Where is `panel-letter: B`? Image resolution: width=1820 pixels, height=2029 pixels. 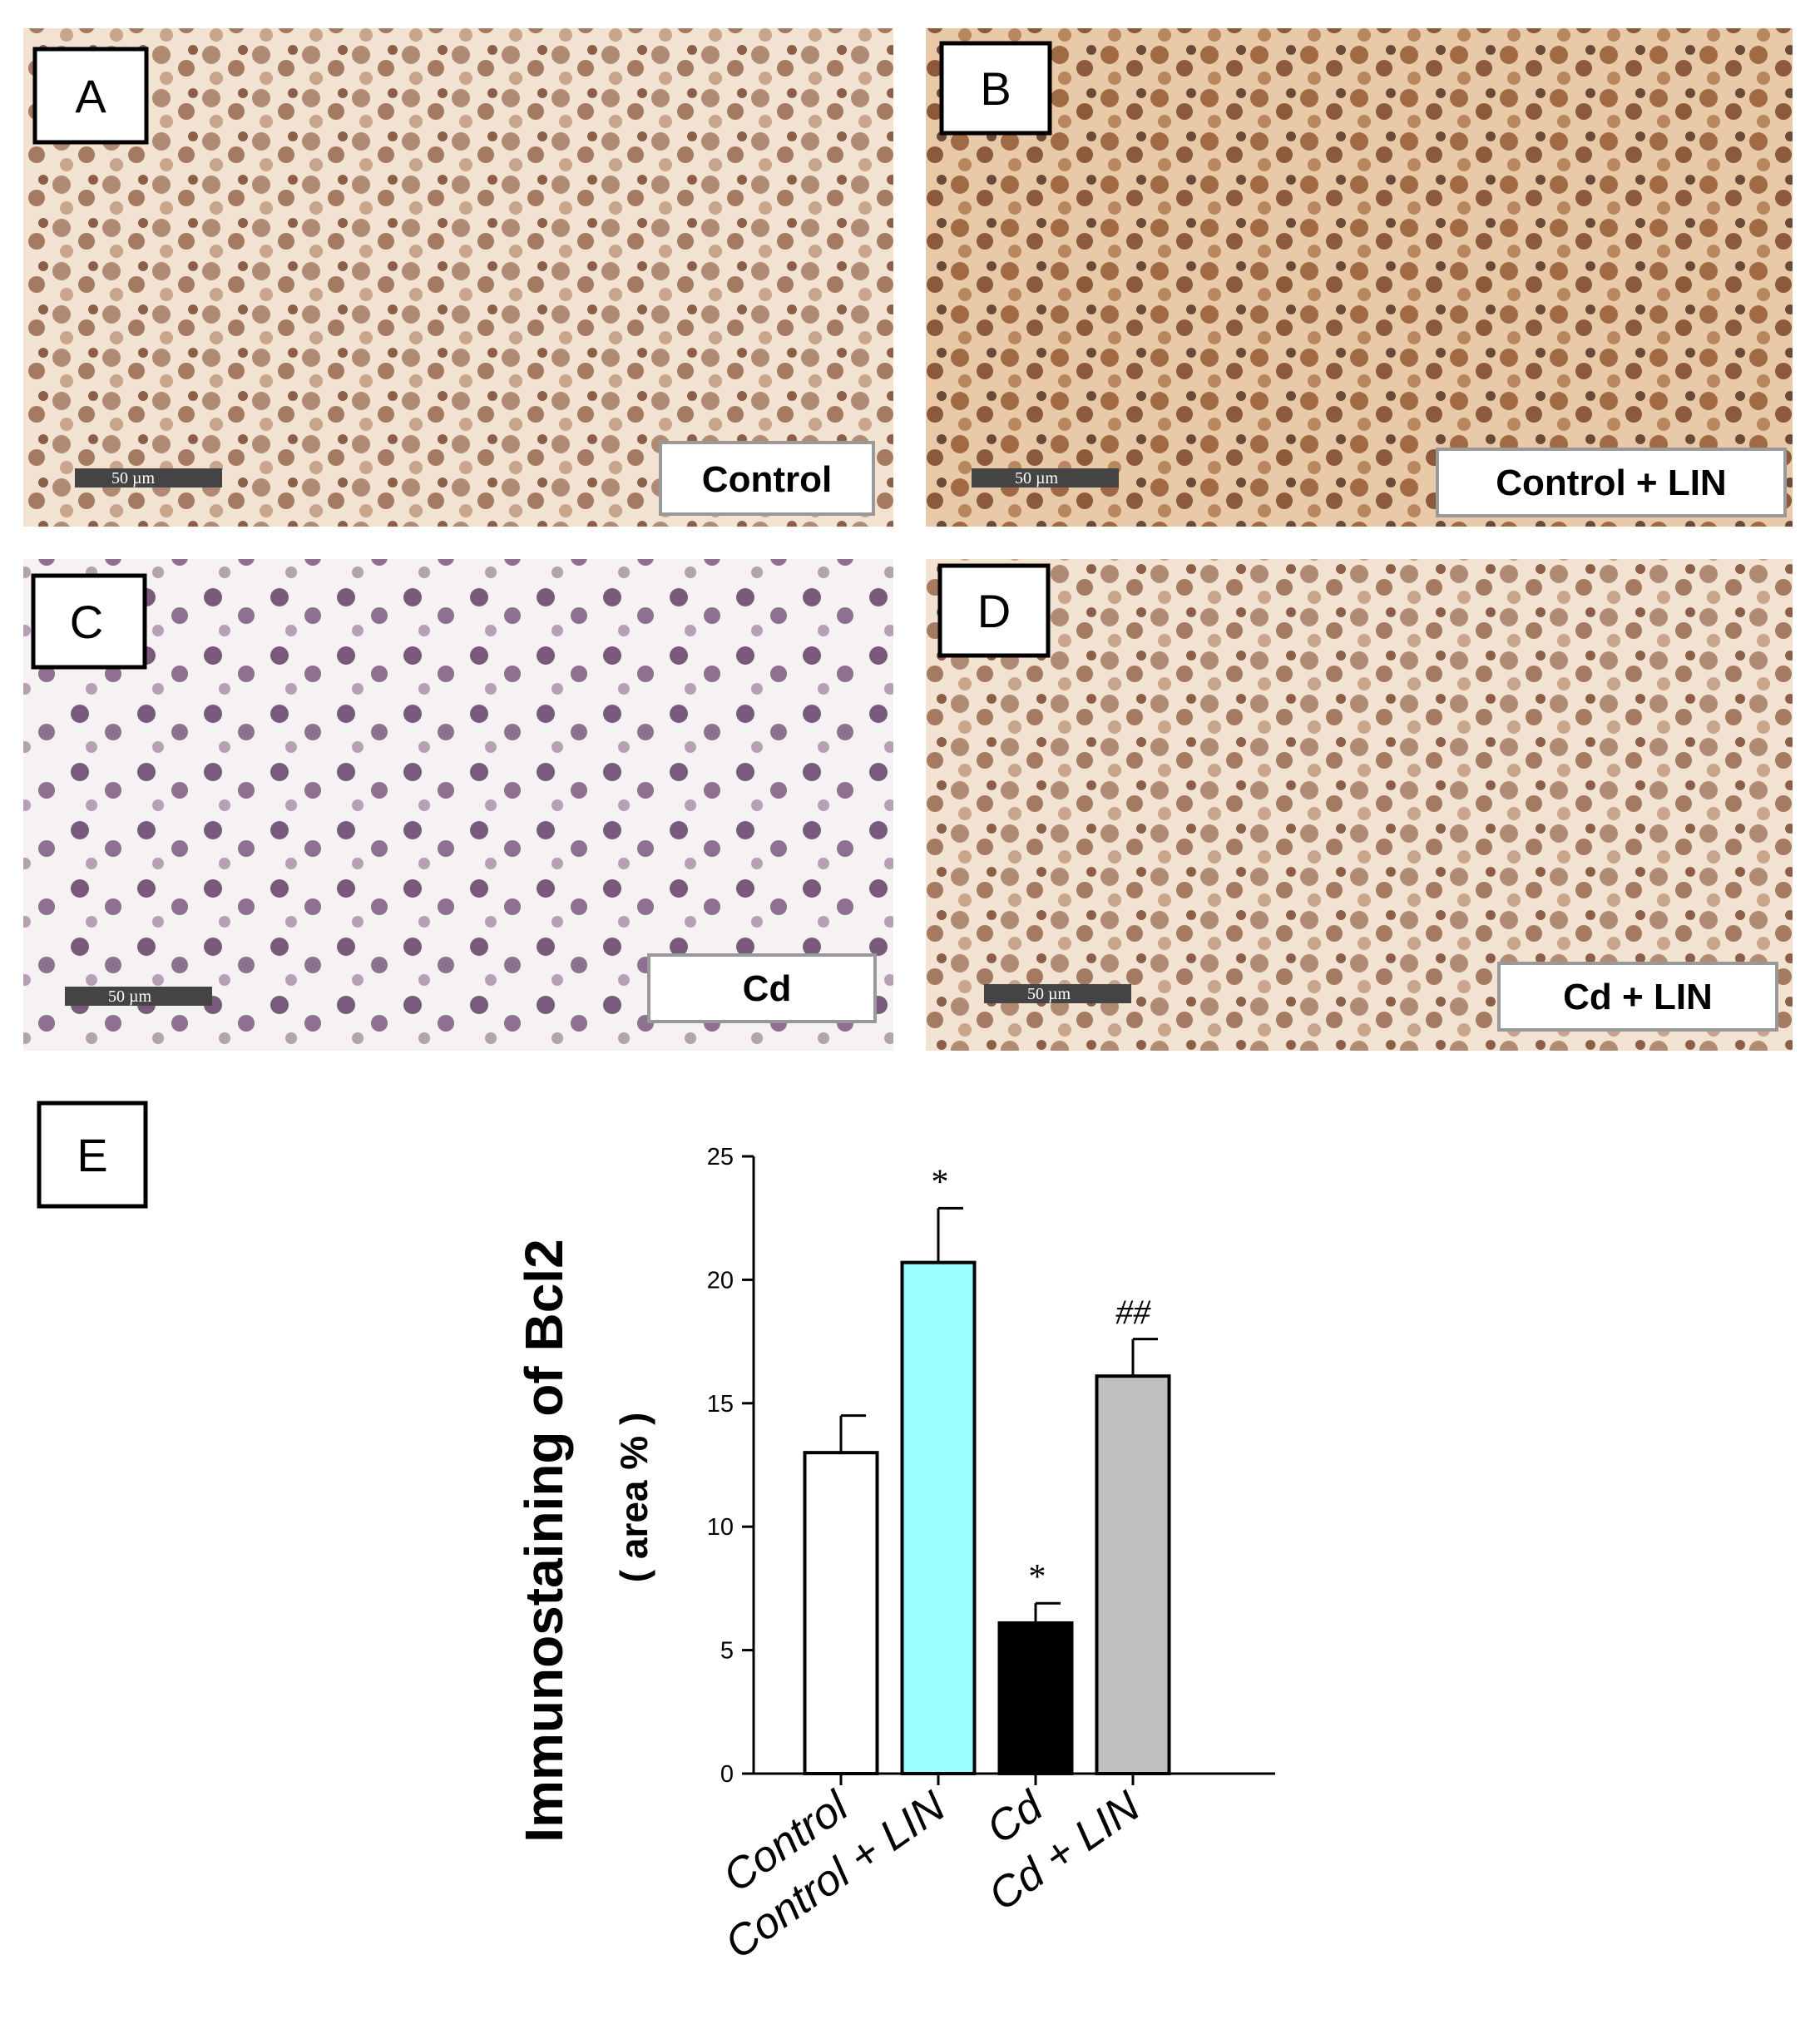 panel-letter: B is located at coordinates (995, 88).